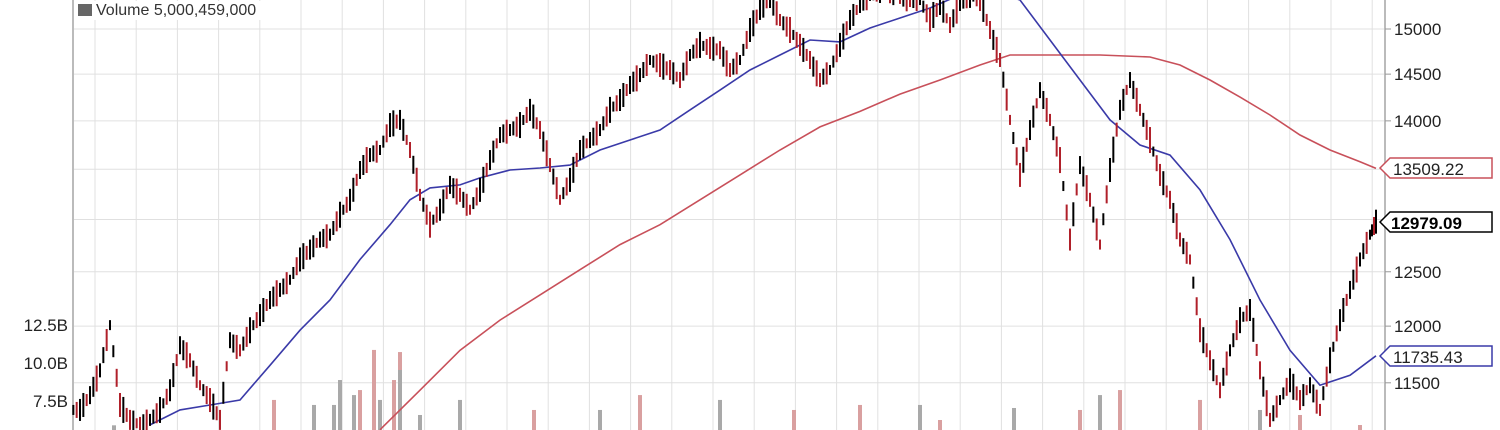  I want to click on volume-legend-bg, so click(171, 10).